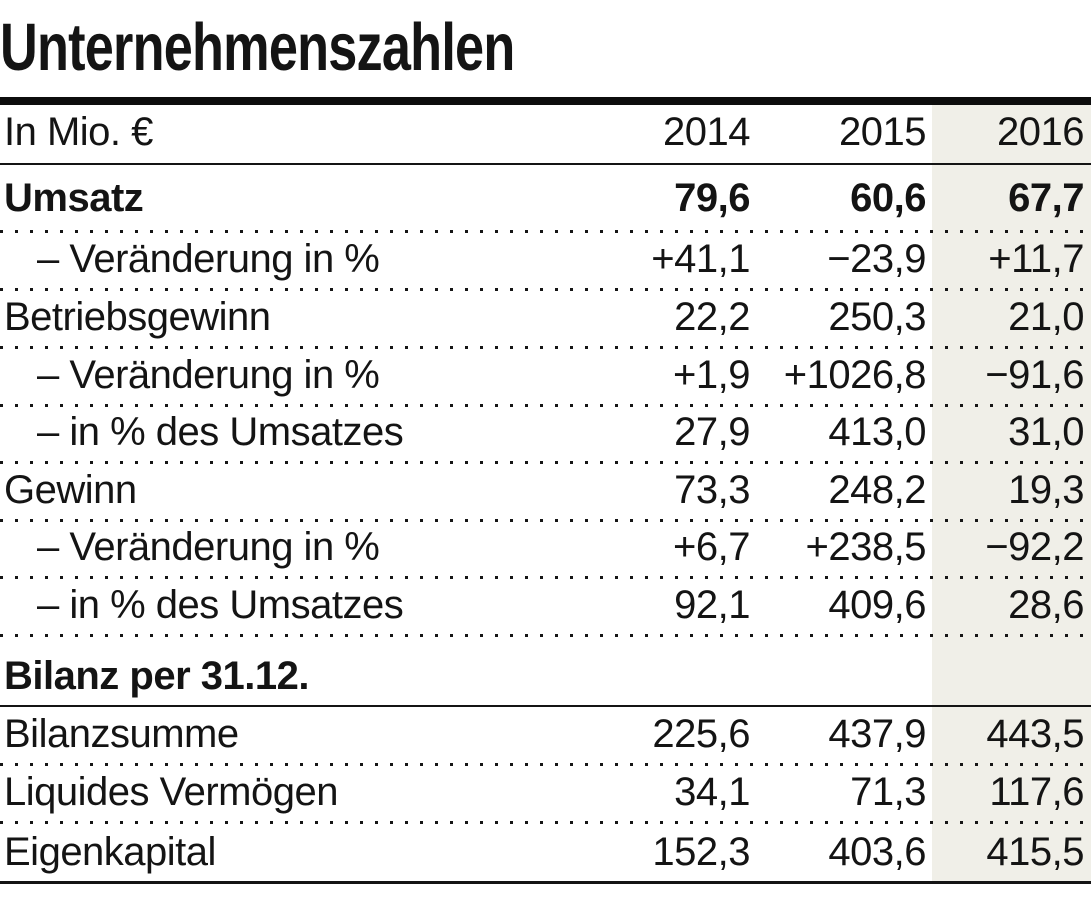 Image resolution: width=1091 pixels, height=906 pixels. Describe the element at coordinates (712, 317) in the screenshot. I see `cell-2014: 22,2` at that location.